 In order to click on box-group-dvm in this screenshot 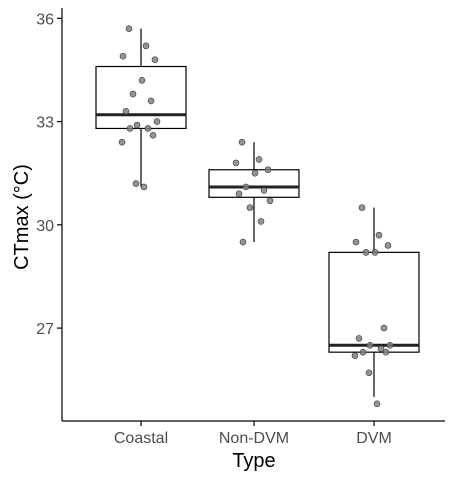, I will do `click(374, 302)`.